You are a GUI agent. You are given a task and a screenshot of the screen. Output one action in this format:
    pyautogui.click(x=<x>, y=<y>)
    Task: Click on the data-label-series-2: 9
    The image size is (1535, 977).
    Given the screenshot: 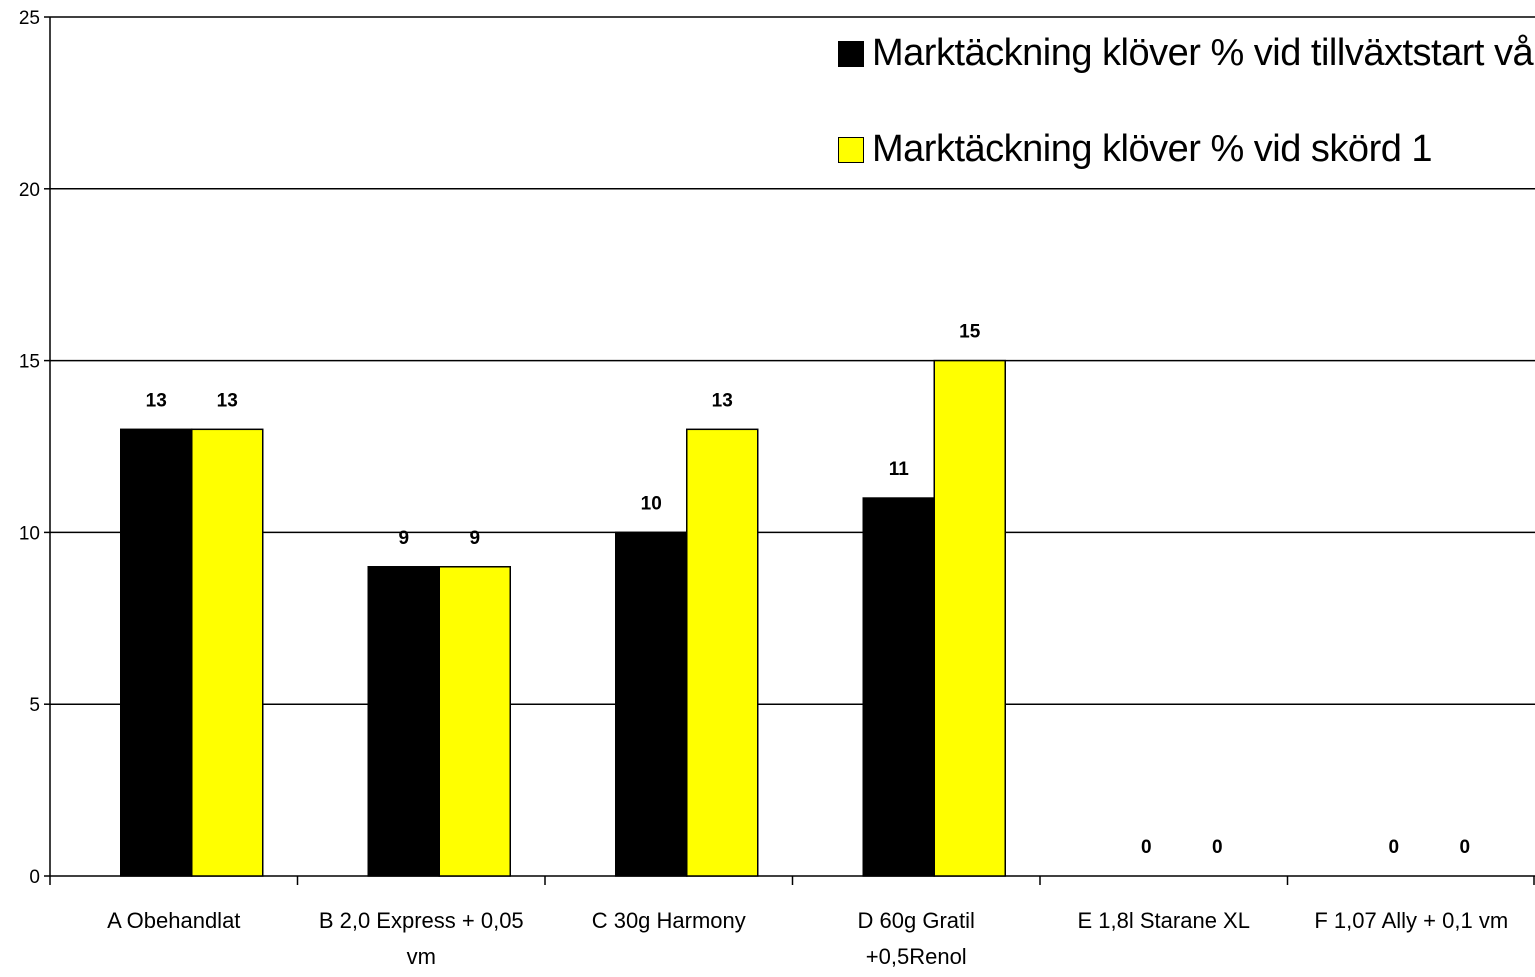 What is the action you would take?
    pyautogui.click(x=474, y=538)
    